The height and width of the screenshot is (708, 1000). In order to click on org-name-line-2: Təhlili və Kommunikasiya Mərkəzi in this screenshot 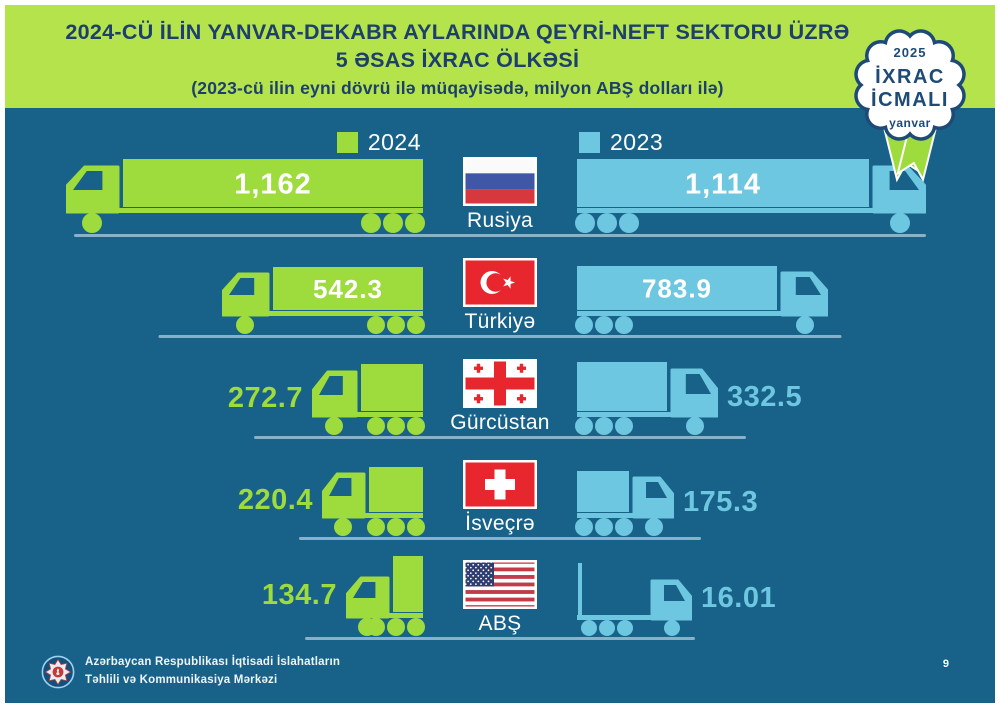, I will do `click(181, 680)`.